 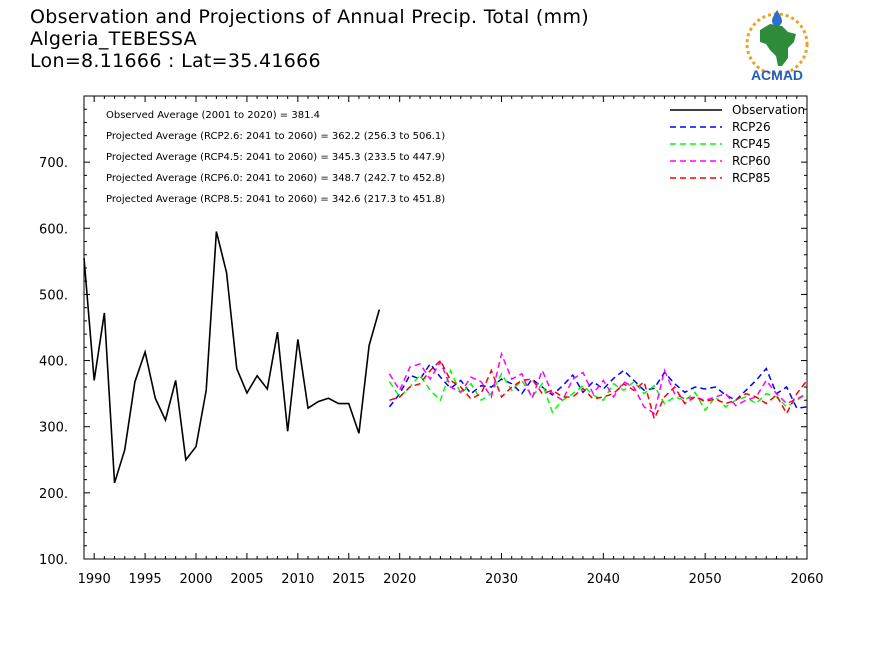 I want to click on y-tick-label: 400., so click(x=53, y=362).